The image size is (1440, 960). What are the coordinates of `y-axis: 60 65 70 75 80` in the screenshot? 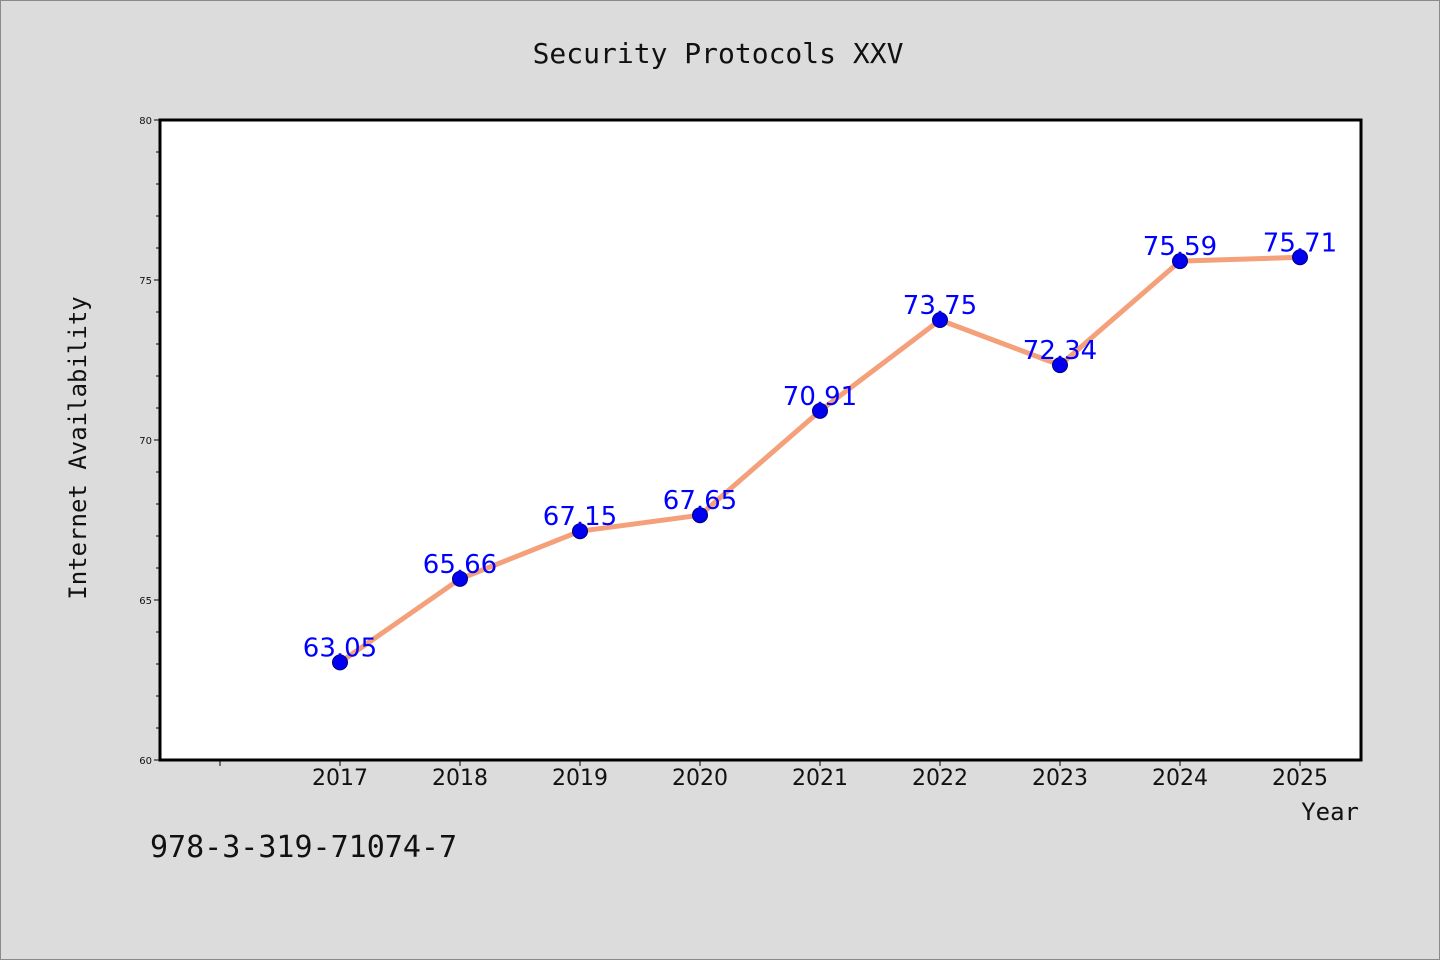 It's located at (149, 441).